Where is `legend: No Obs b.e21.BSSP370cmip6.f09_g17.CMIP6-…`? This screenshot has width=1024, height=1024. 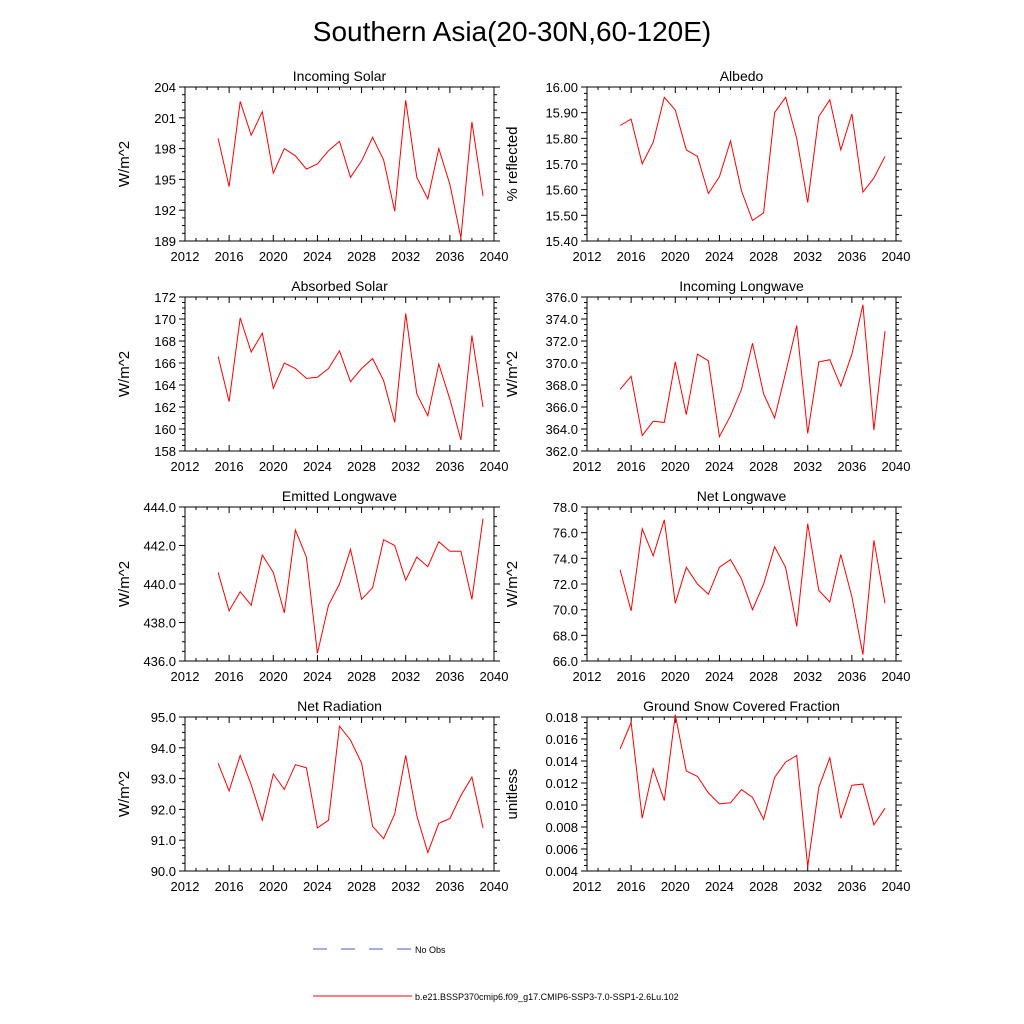 legend: No Obs b.e21.BSSP370cmip6.f09_g17.CMIP6-… is located at coordinates (496, 973).